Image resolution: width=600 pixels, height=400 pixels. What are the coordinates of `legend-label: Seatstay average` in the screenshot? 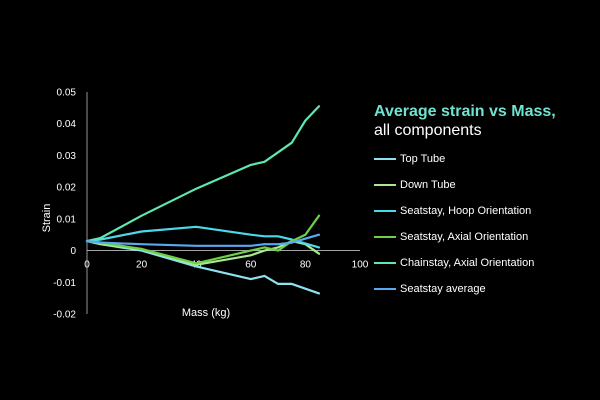 It's located at (443, 289).